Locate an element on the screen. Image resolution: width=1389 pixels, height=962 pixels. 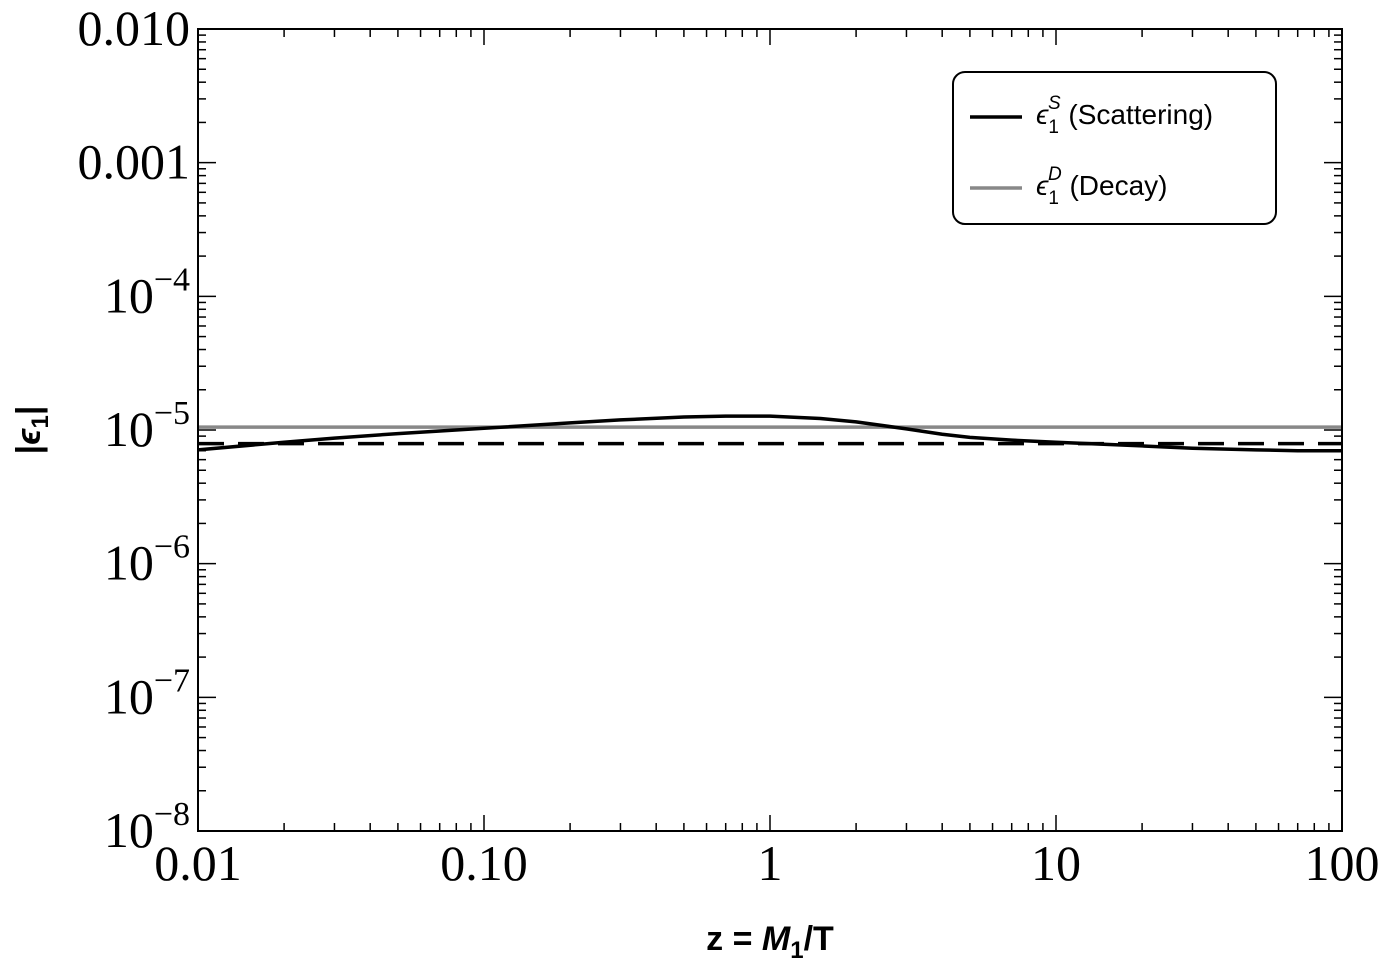
legend: ϵ1S (Scattering) ϵ1D (Decay) is located at coordinates (1114, 148).